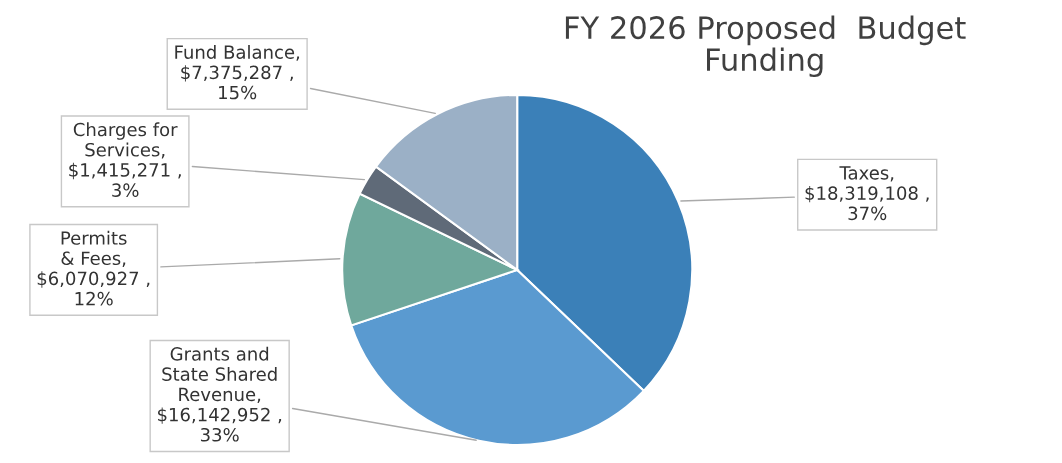 This screenshot has height=463, width=1062. Describe the element at coordinates (867, 193) in the screenshot. I see `slice-label: Taxes, $18,319,108 , 37%` at that location.